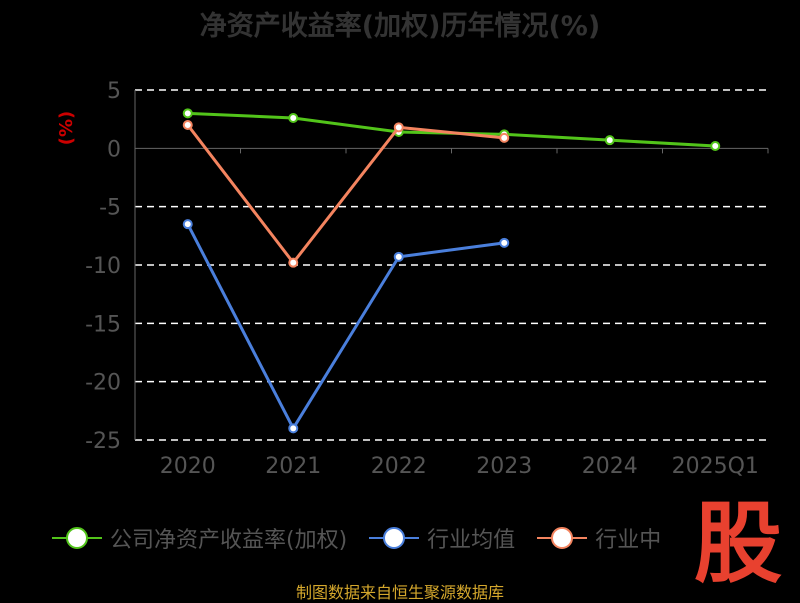  What do you see at coordinates (188, 466) in the screenshot?
I see `x-tick-label: 2020` at bounding box center [188, 466].